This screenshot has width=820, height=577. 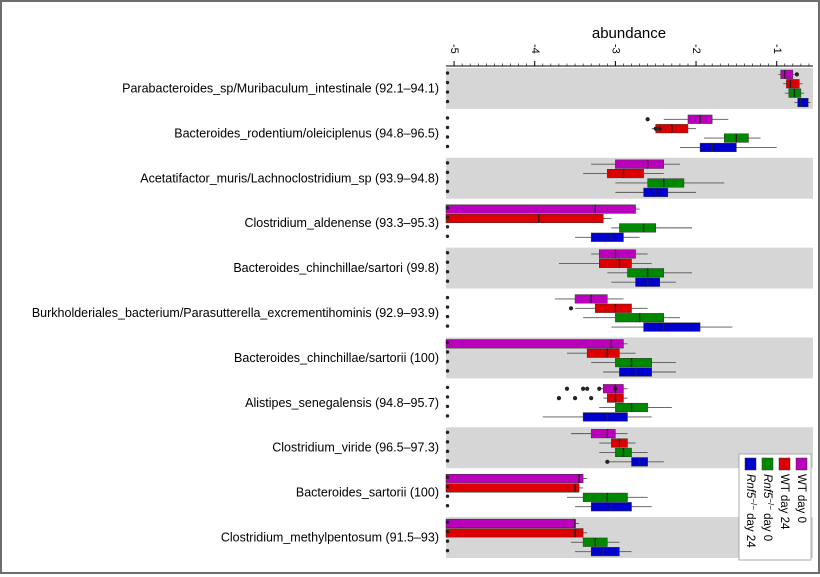 I want to click on x-tick-label: -4, so click(x=535, y=49).